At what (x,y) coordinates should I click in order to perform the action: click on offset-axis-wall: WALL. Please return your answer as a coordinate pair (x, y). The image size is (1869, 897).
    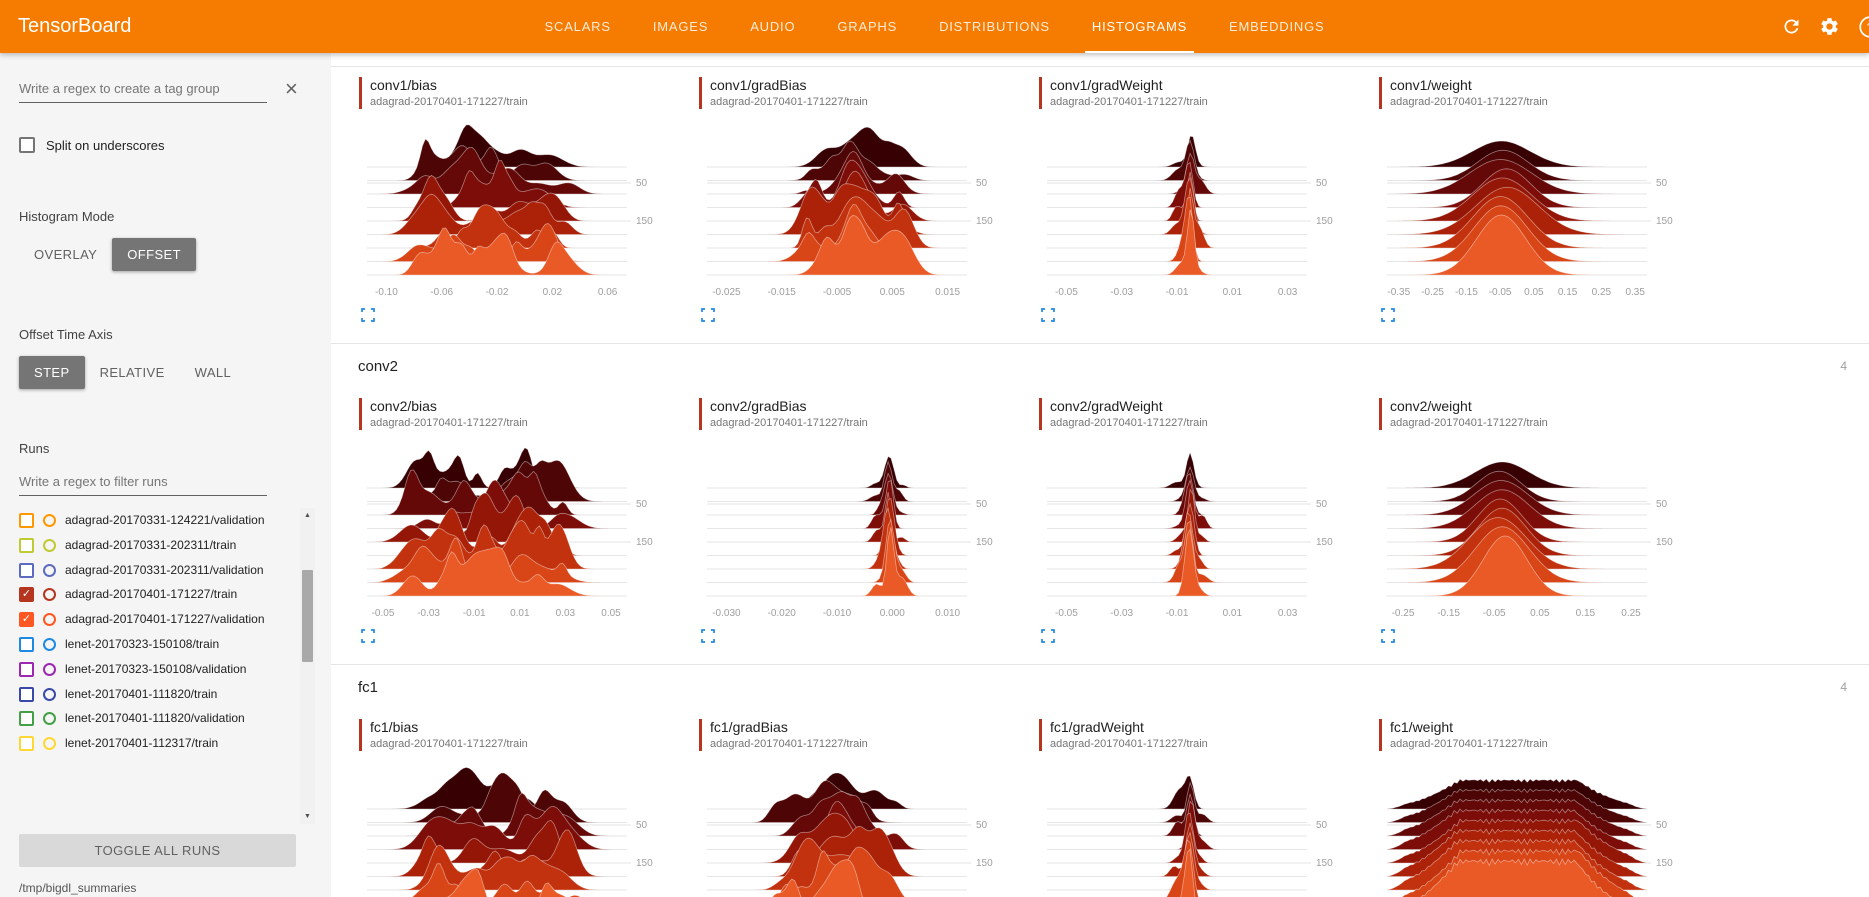
    Looking at the image, I should click on (213, 372).